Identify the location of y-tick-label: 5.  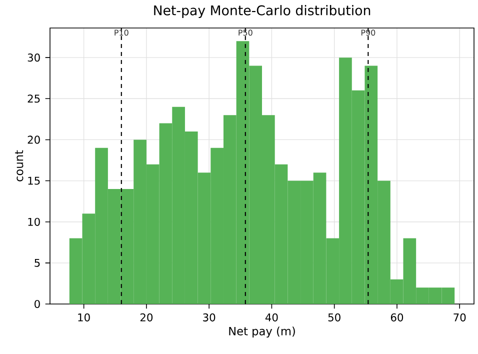
(37, 262).